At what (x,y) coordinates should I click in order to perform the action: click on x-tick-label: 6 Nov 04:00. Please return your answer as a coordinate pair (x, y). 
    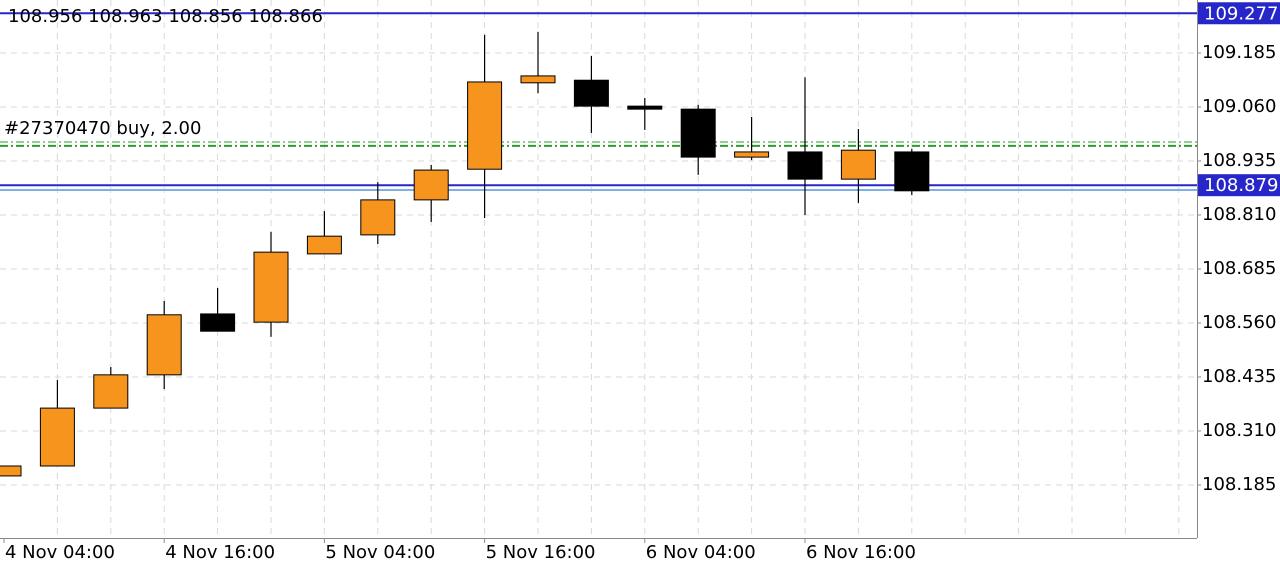
    Looking at the image, I should click on (701, 552).